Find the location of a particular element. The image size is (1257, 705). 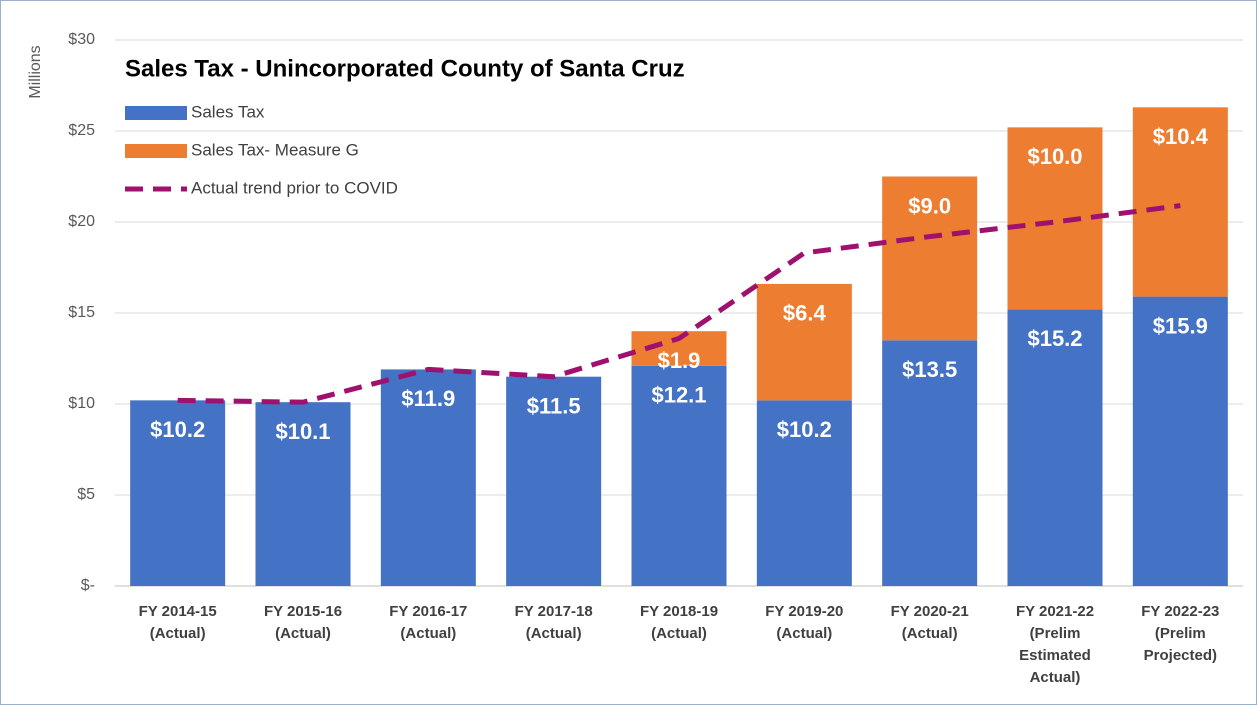

data-label: $1.9 is located at coordinates (679, 360).